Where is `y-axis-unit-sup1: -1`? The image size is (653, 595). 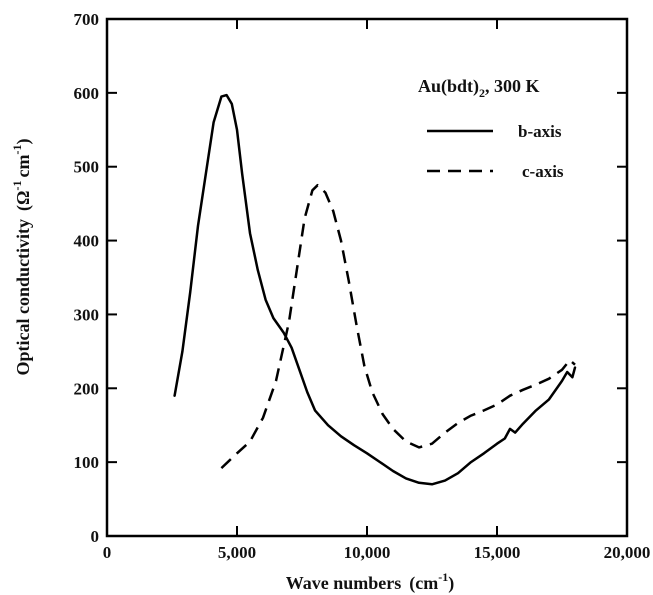 y-axis-unit-sup1: -1 is located at coordinates (17, 186).